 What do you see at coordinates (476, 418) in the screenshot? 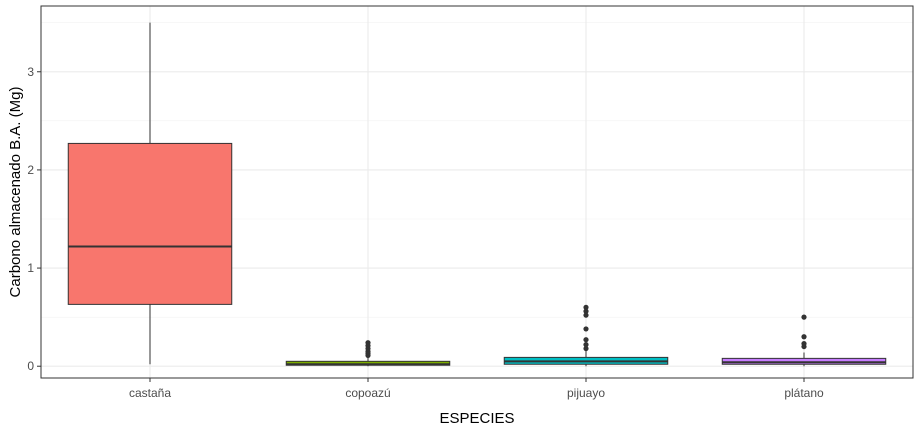
I see `x-axis-title: ESPECIES` at bounding box center [476, 418].